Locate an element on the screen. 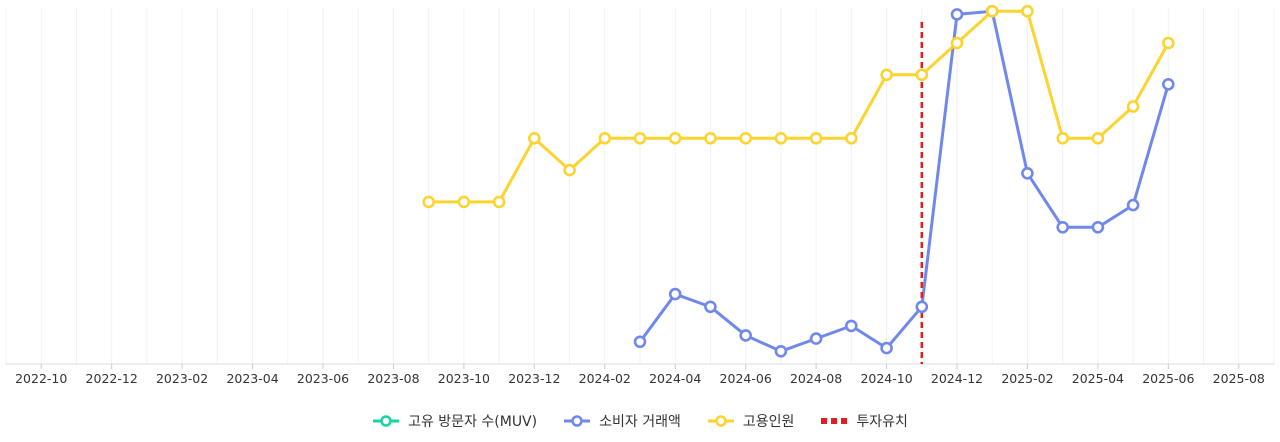  x-tick-label: 2023-02 is located at coordinates (182, 378).